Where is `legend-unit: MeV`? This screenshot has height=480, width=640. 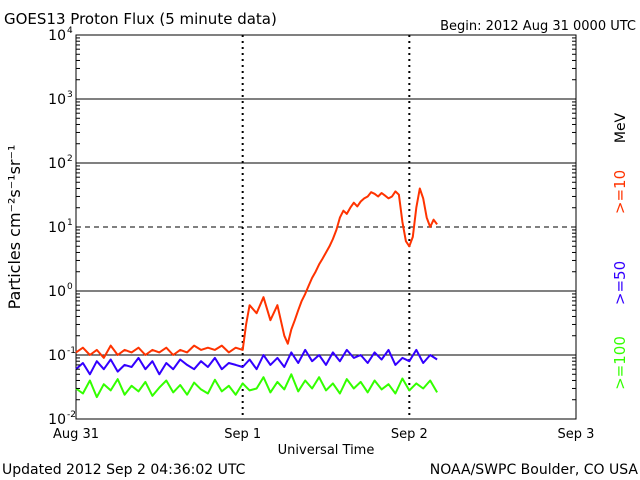
legend-unit: MeV is located at coordinates (621, 127).